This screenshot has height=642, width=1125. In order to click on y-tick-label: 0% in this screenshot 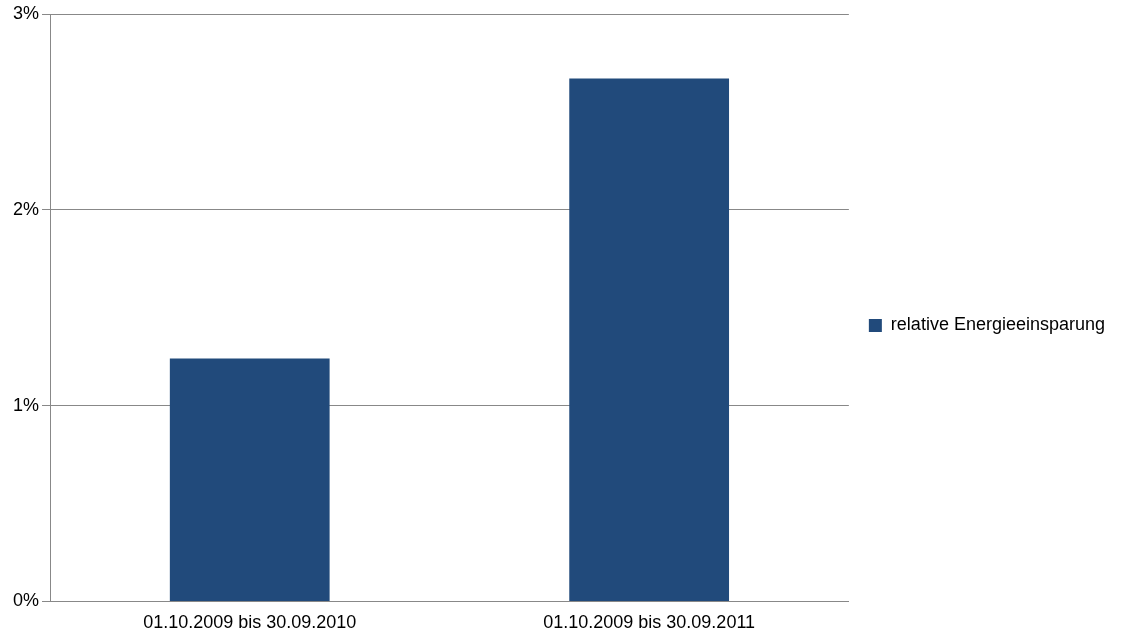, I will do `click(26, 600)`.